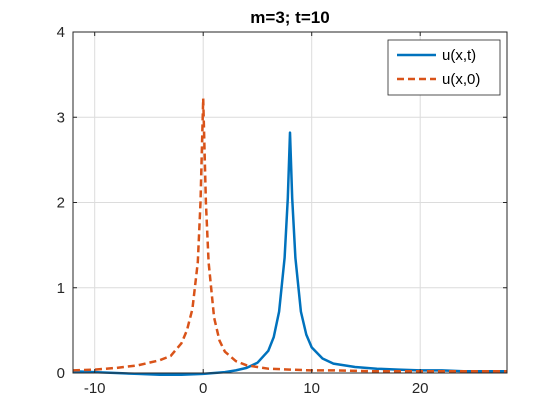  I want to click on y-tick-label-1: 1, so click(61, 288).